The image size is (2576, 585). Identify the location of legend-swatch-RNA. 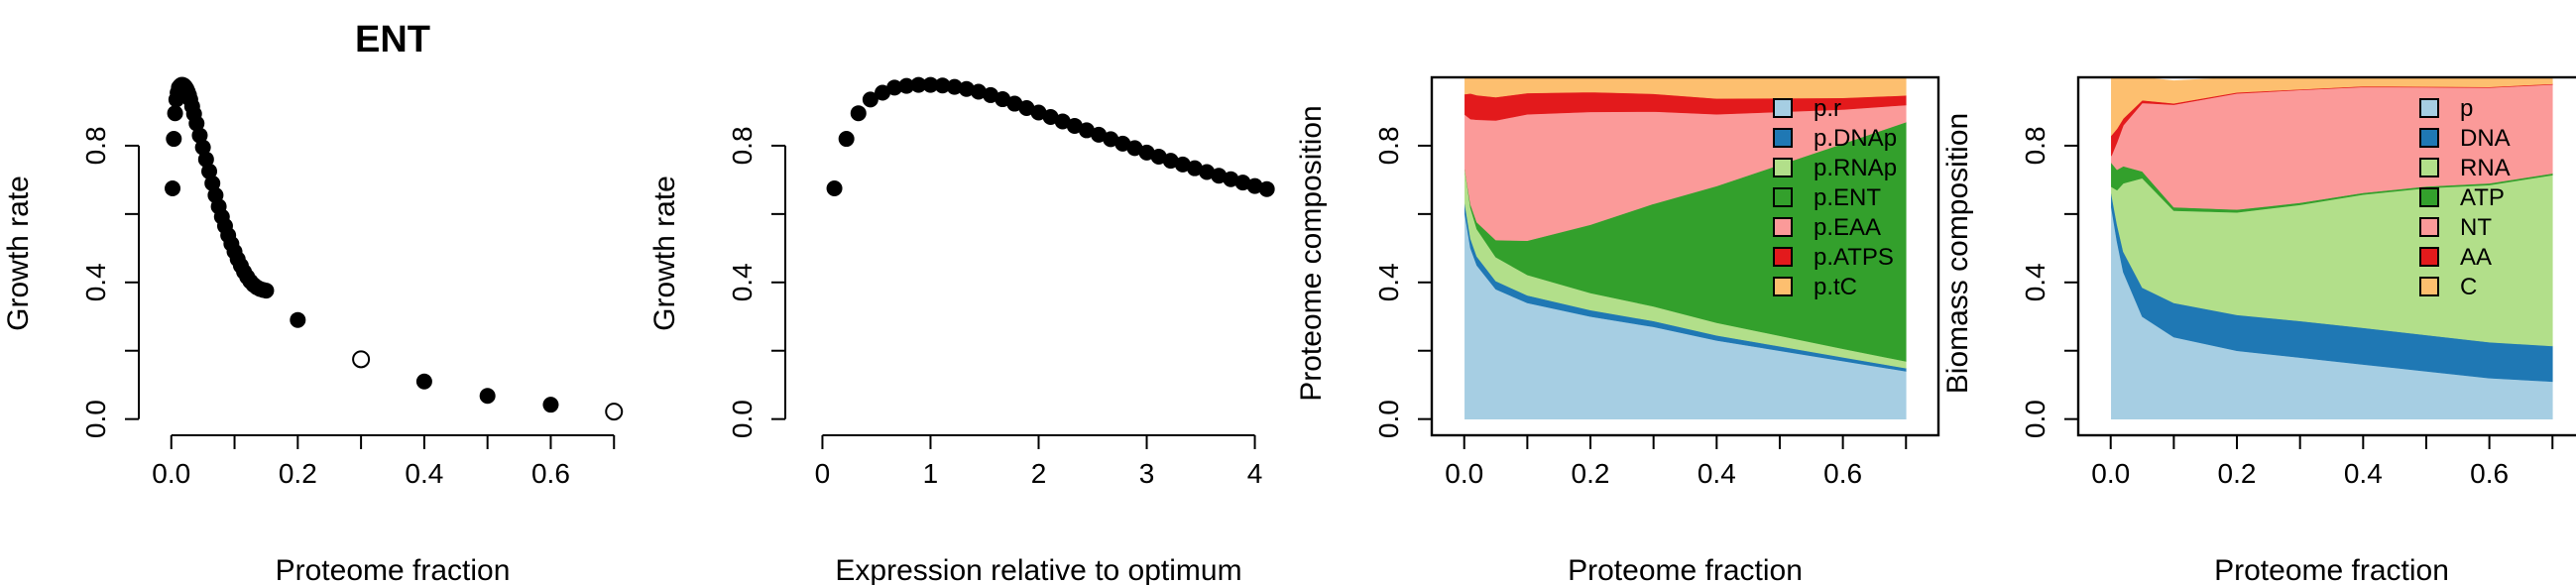
(2429, 167).